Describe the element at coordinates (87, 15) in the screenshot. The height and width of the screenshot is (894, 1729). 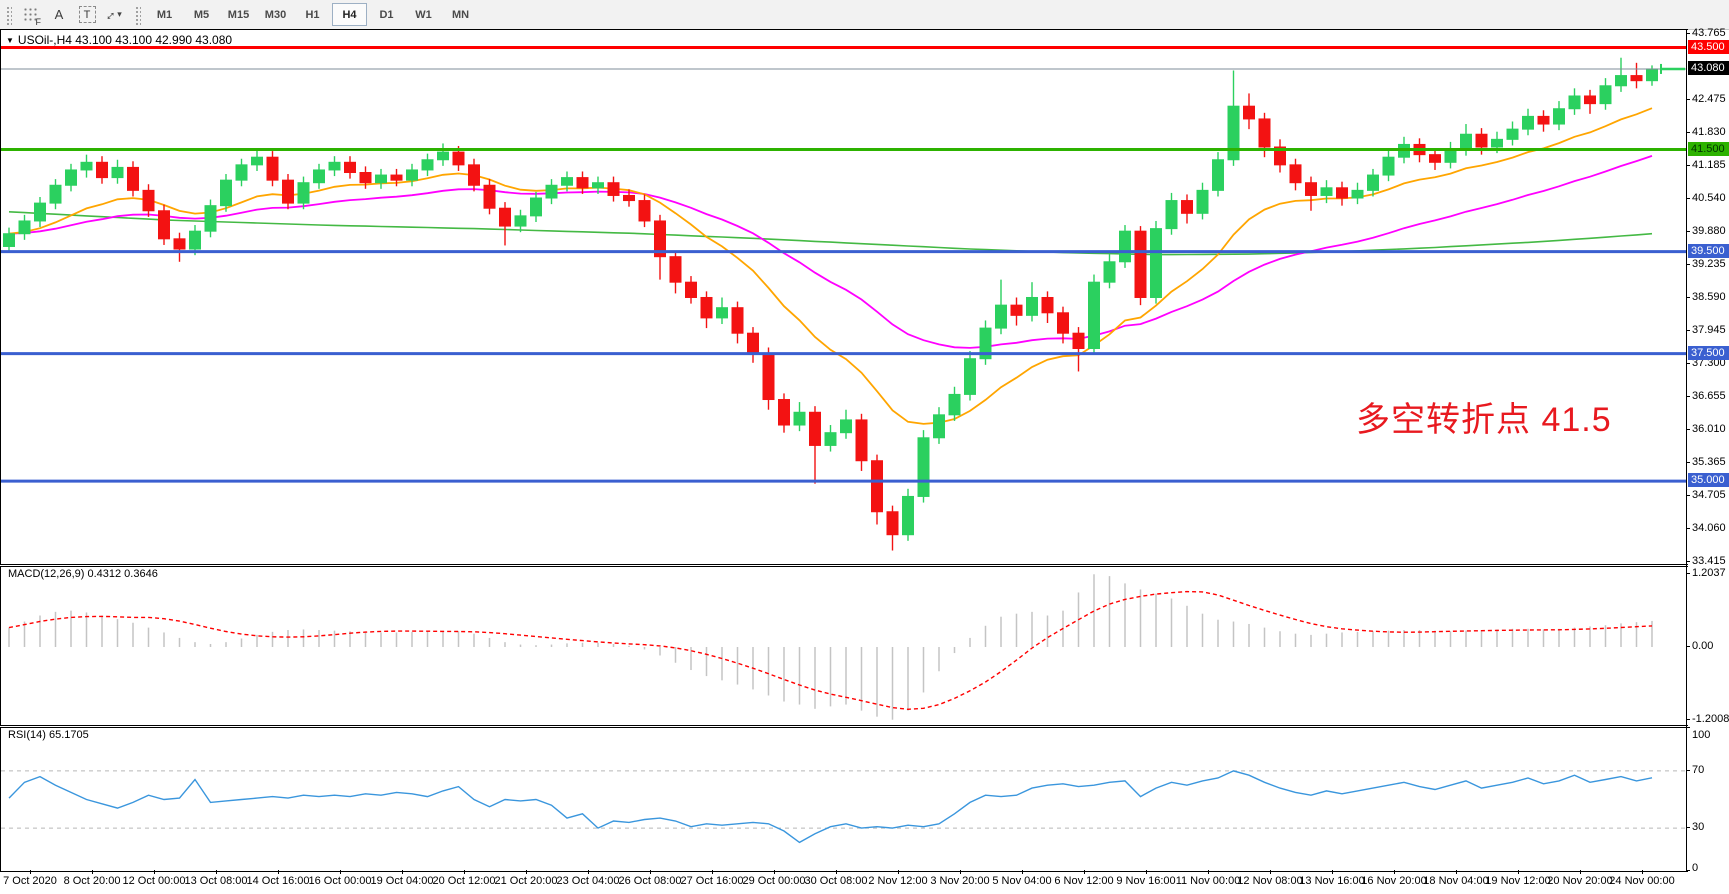
I see `text-box-tool-icon: T` at that location.